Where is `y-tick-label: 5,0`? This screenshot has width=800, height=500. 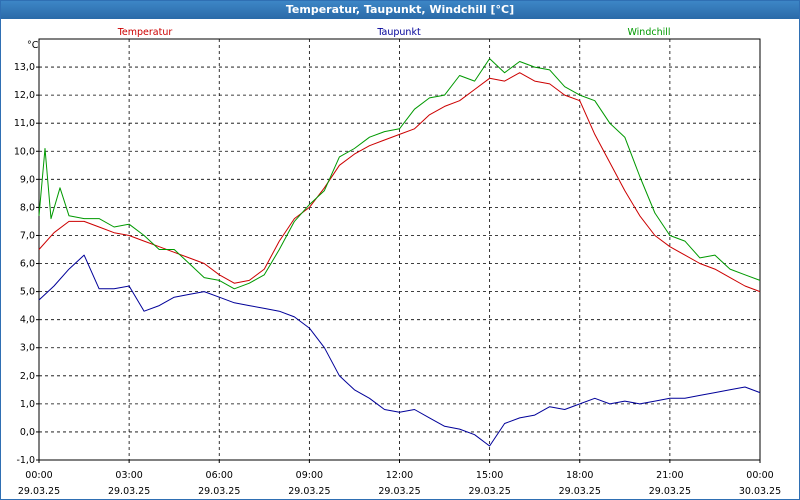
y-tick-label: 5,0 is located at coordinates (27, 292).